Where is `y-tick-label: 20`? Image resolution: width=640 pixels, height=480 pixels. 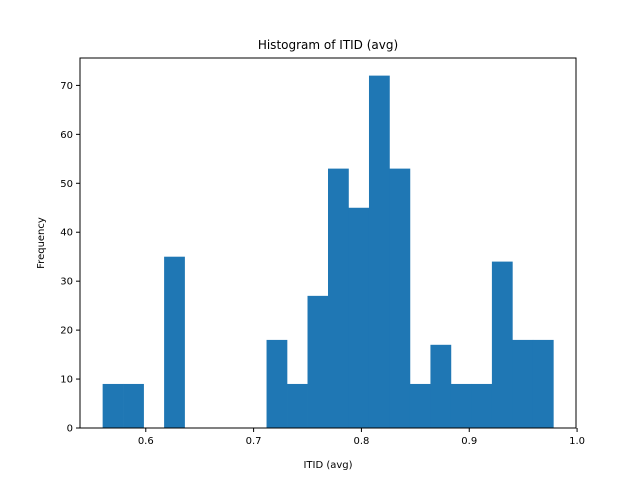 y-tick-label: 20 is located at coordinates (66, 331).